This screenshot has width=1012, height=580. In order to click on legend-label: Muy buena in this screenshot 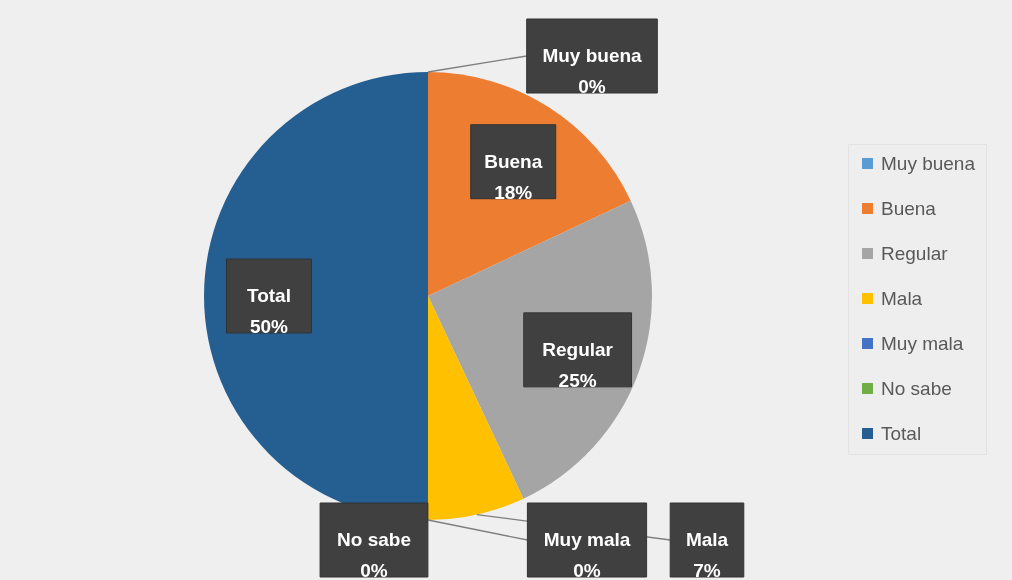, I will do `click(928, 163)`.